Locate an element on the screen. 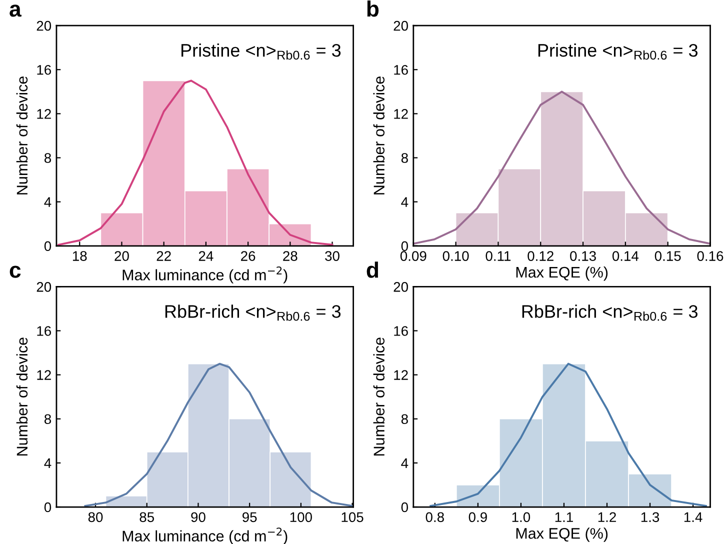 The height and width of the screenshot is (544, 724). x-tick-label: 26 is located at coordinates (248, 256).